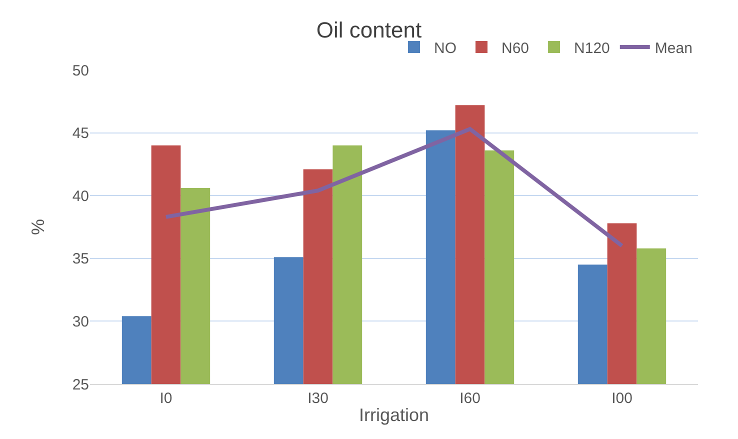 Image resolution: width=738 pixels, height=439 pixels. Describe the element at coordinates (80, 385) in the screenshot. I see `y-tick-label: 25` at that location.